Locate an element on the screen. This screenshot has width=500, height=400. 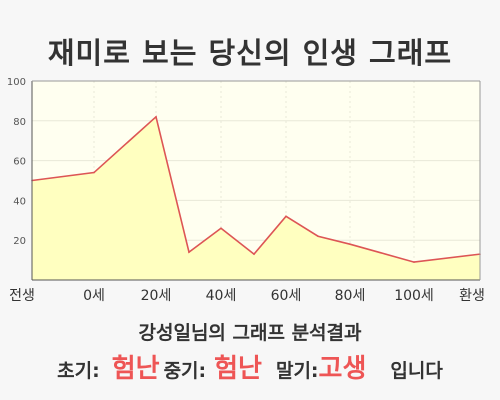
result-line: 초기: 험난 중기: 험난 말기: 고생 입니다 is located at coordinates (250, 366).